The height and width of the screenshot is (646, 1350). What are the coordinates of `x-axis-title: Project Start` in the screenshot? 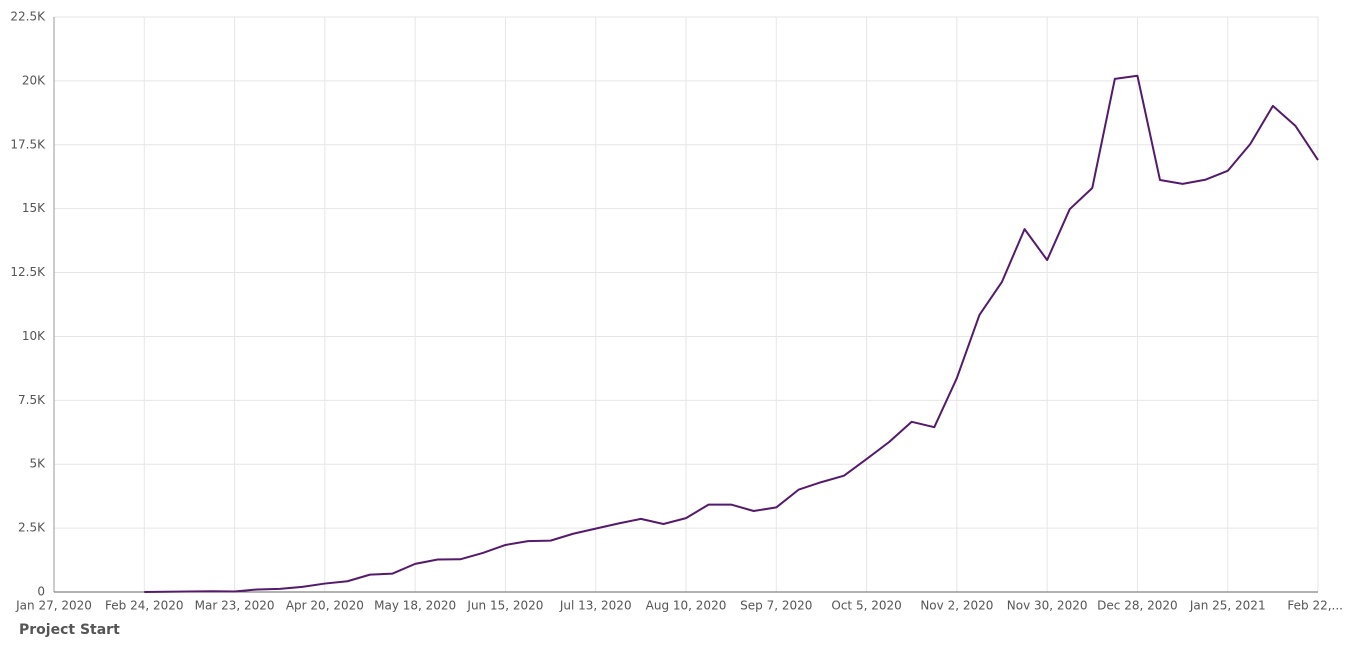 It's located at (69, 630).